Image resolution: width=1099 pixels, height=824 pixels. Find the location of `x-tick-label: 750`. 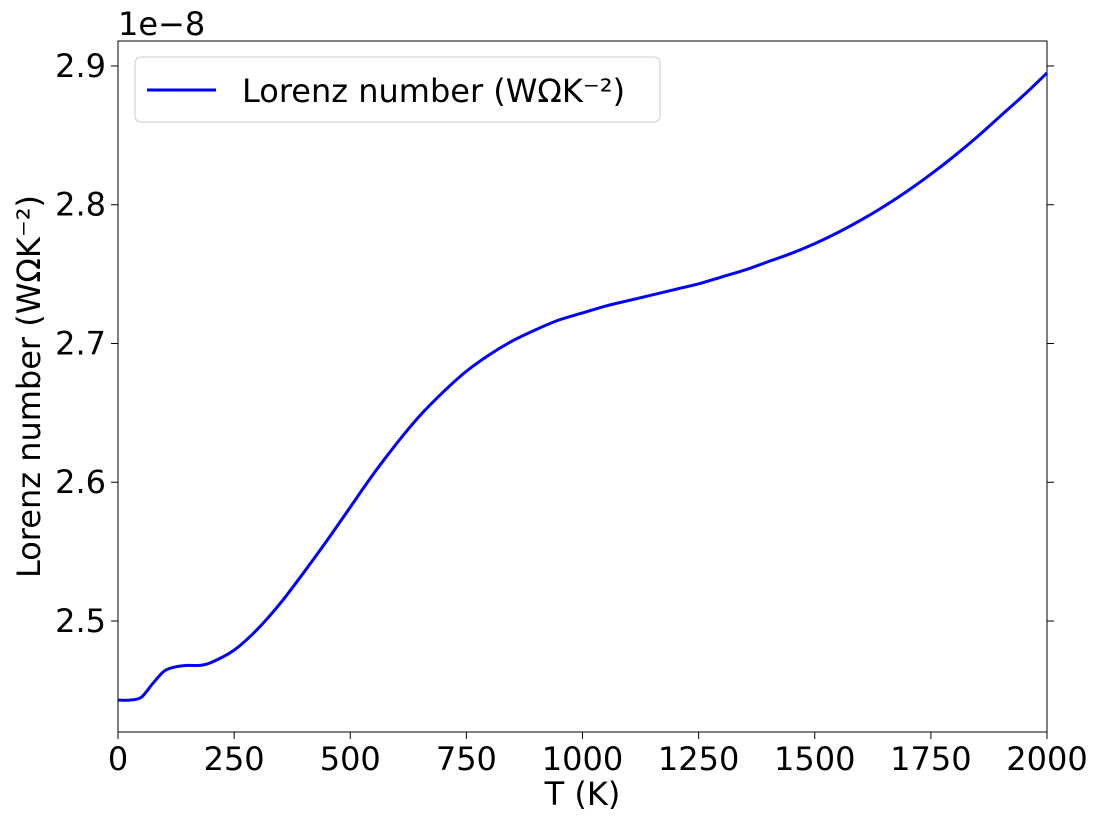

x-tick-label: 750 is located at coordinates (466, 759).